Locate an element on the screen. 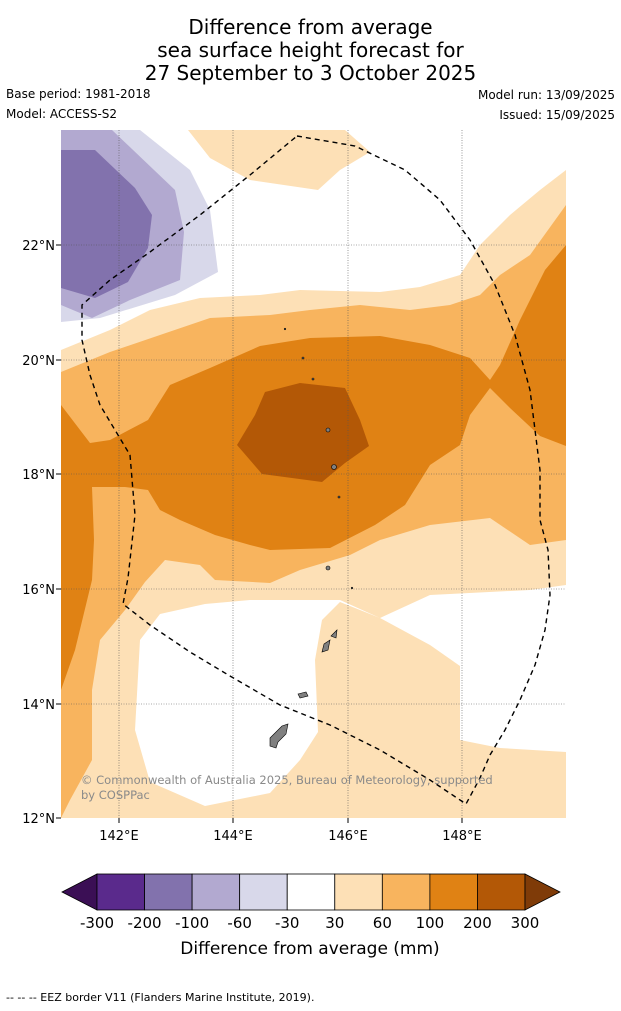 This screenshot has height=1011, width=621. lon-tick-label: 142°E is located at coordinates (119, 836).